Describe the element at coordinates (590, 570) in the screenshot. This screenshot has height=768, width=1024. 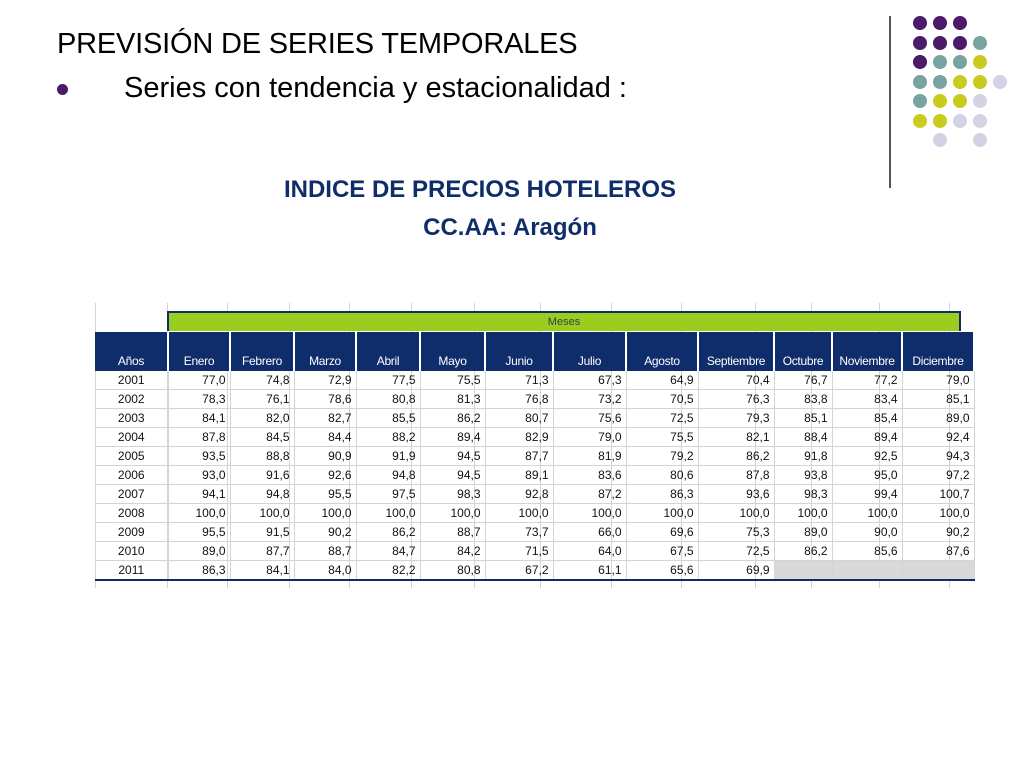
I see `value-cell: 61,1` at that location.